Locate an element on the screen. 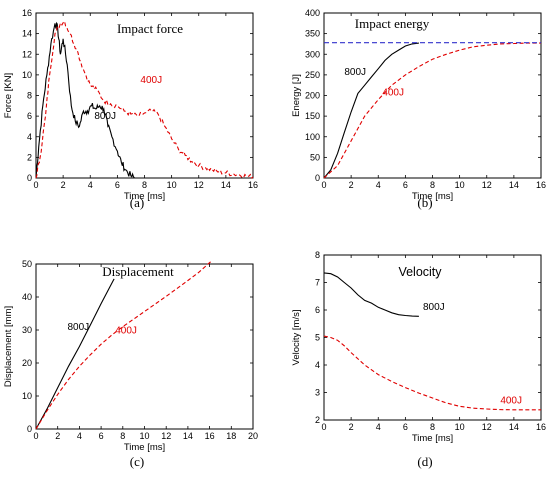 This screenshot has height=478, width=550. y-tick-label: 300 is located at coordinates (312, 54).